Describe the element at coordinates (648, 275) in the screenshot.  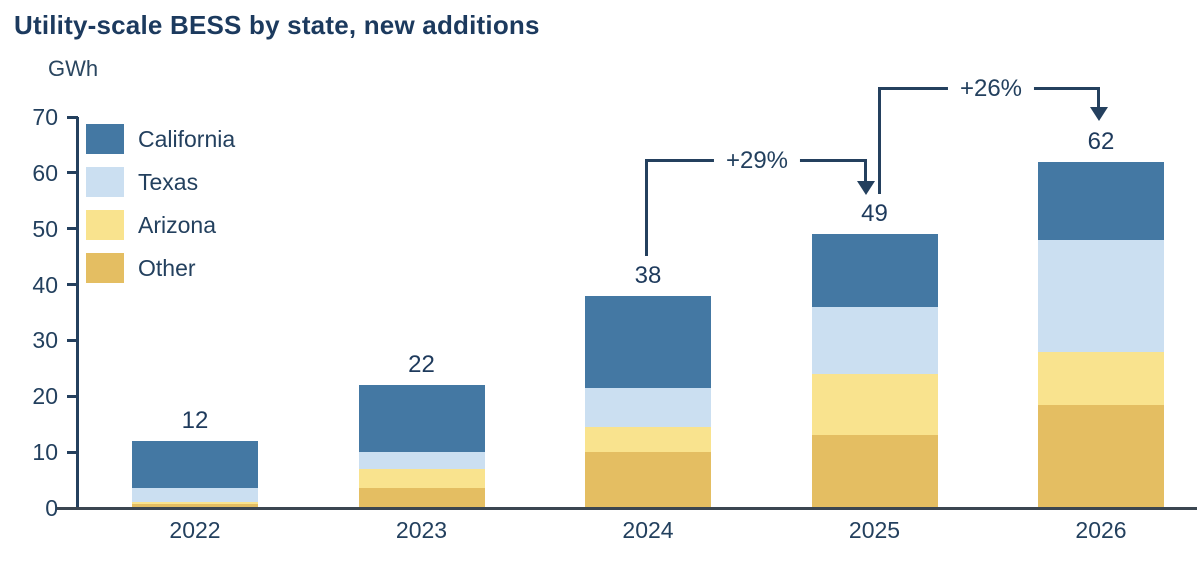
I see `bar-total-label-2024: 38` at that location.